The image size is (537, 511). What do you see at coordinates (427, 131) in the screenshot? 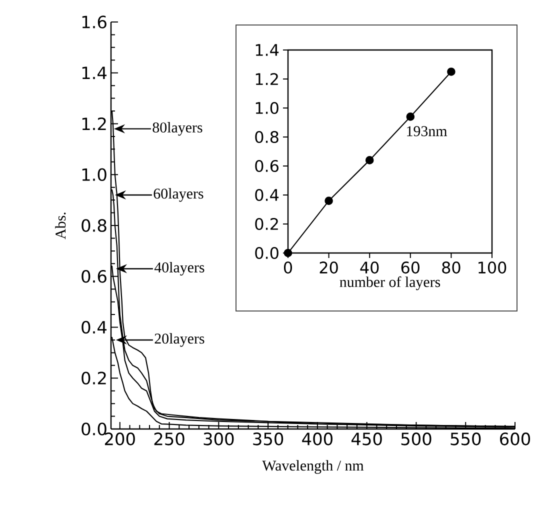
I see `annotation: 193nm` at bounding box center [427, 131].